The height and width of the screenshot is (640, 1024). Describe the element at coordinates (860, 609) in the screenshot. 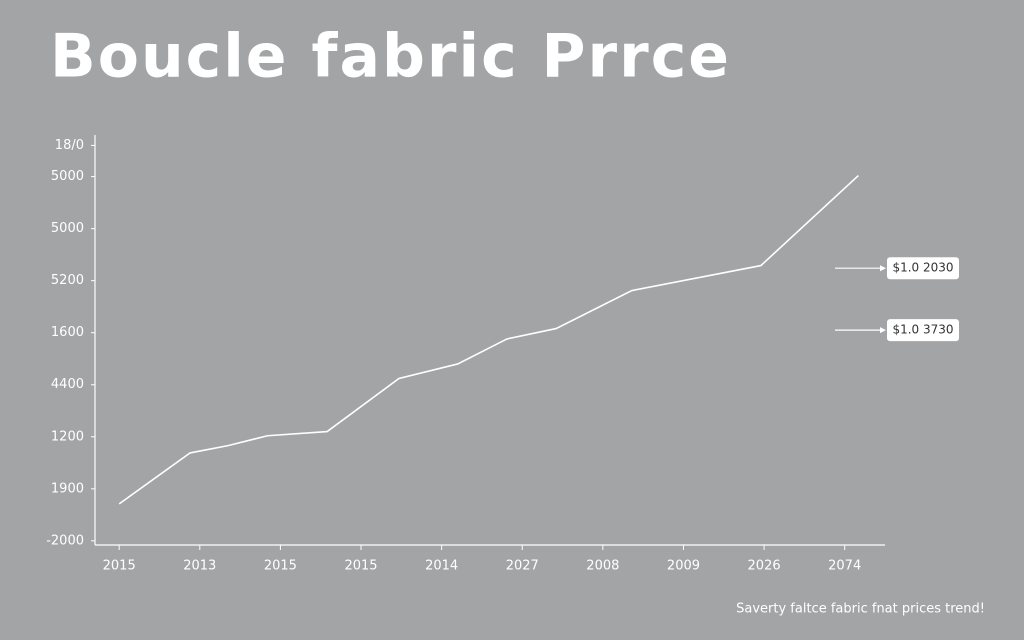

I see `footer-note: Saverty faltce fabric fnat prices trend!` at that location.